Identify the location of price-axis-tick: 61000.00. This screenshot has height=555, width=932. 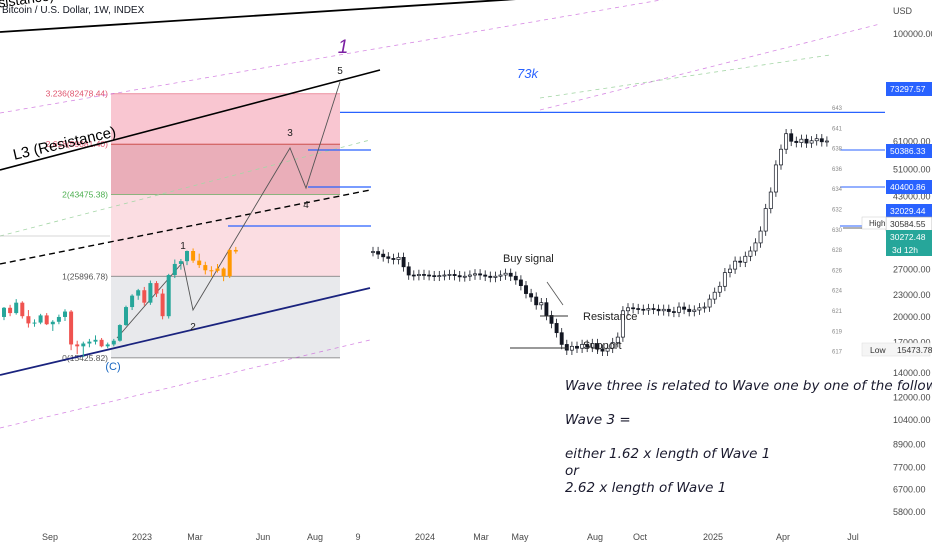
(912, 141).